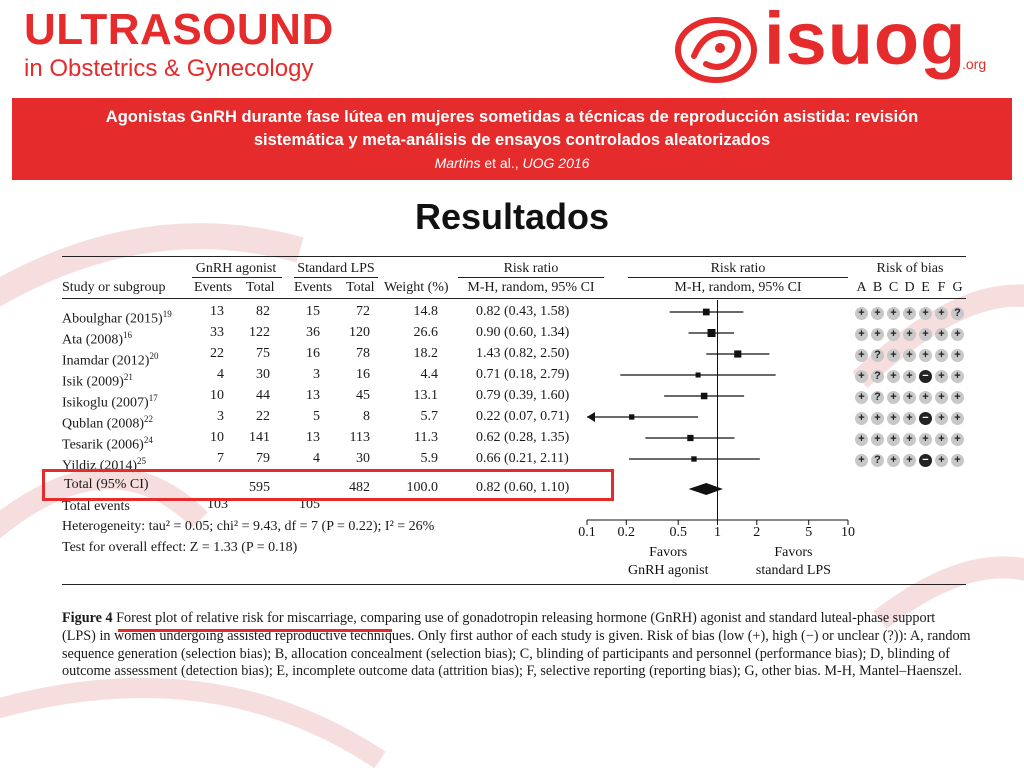 The width and height of the screenshot is (1024, 768). Describe the element at coordinates (220, 374) in the screenshot. I see `row-e1: 4` at that location.